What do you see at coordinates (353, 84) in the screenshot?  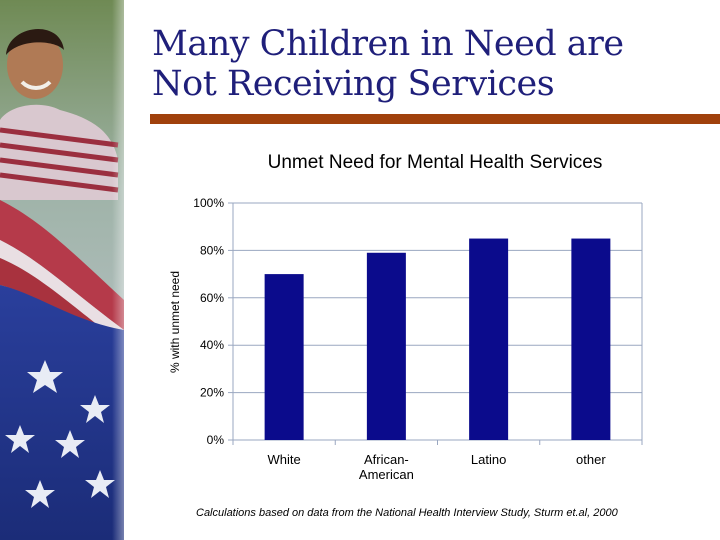 I see `slide-title-line-2: Not Receiving Services` at bounding box center [353, 84].